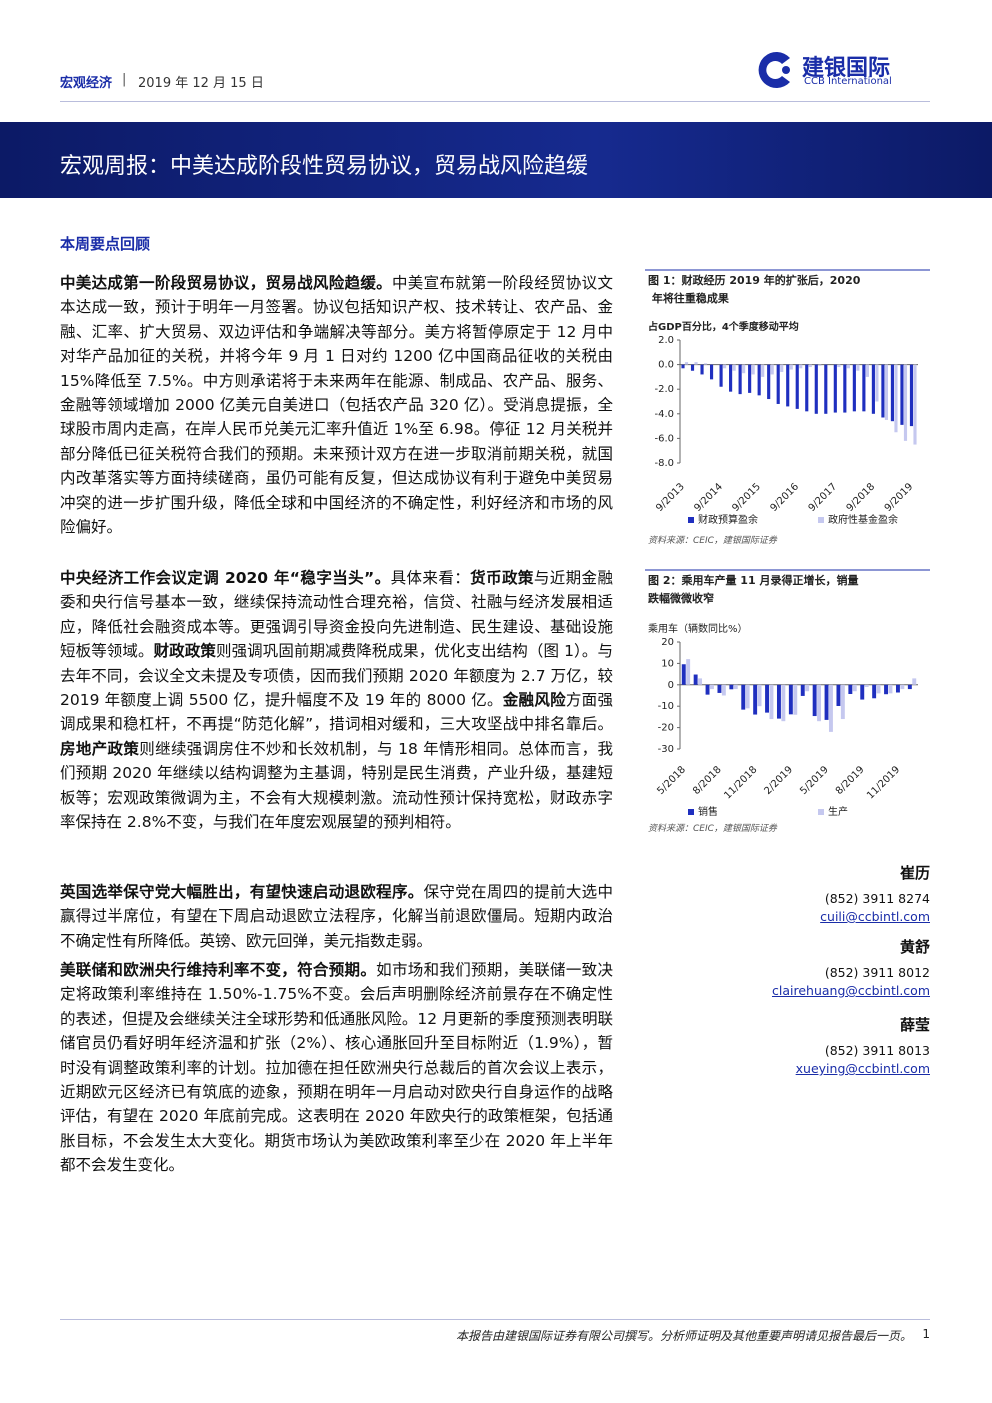 The width and height of the screenshot is (992, 1403). Describe the element at coordinates (226, 283) in the screenshot. I see `bold-lead: 中美达成第一阶段贸易协议，贸易战风险趋缓。` at that location.